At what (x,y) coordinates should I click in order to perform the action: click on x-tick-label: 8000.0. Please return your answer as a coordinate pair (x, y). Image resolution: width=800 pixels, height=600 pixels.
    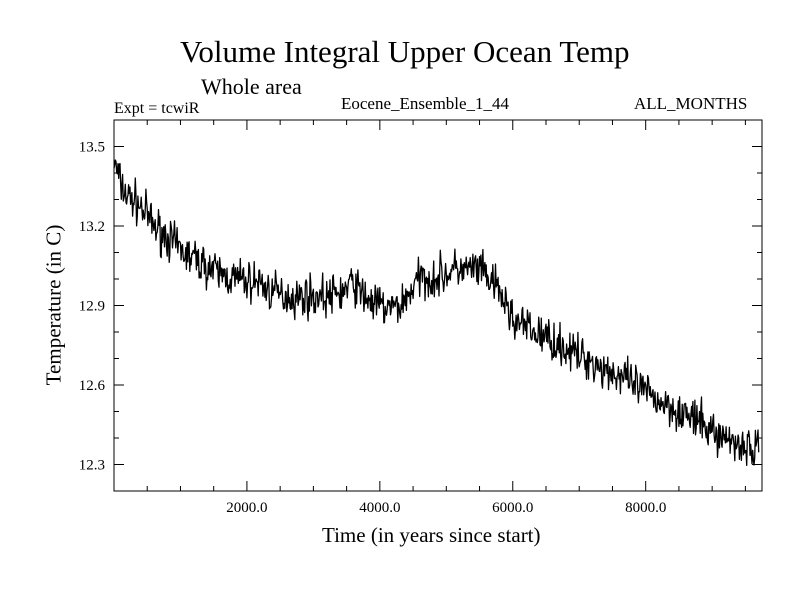
    Looking at the image, I should click on (645, 508).